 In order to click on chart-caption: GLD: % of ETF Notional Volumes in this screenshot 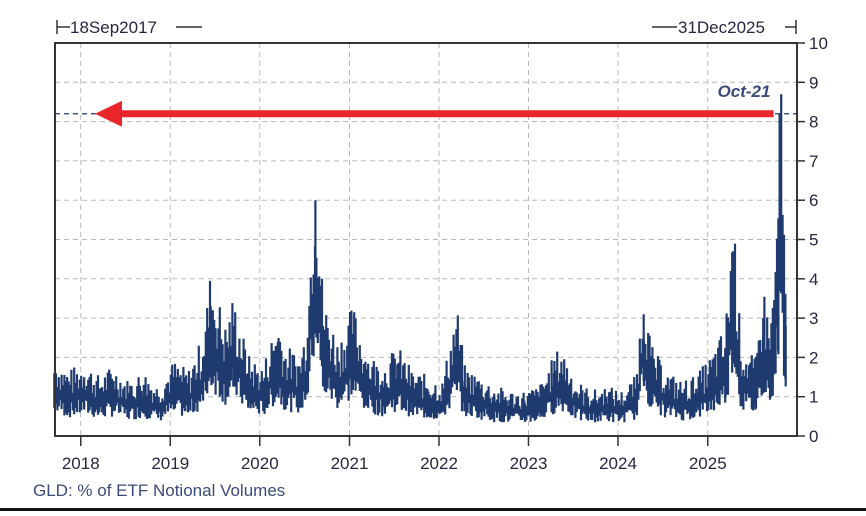, I will do `click(159, 490)`.